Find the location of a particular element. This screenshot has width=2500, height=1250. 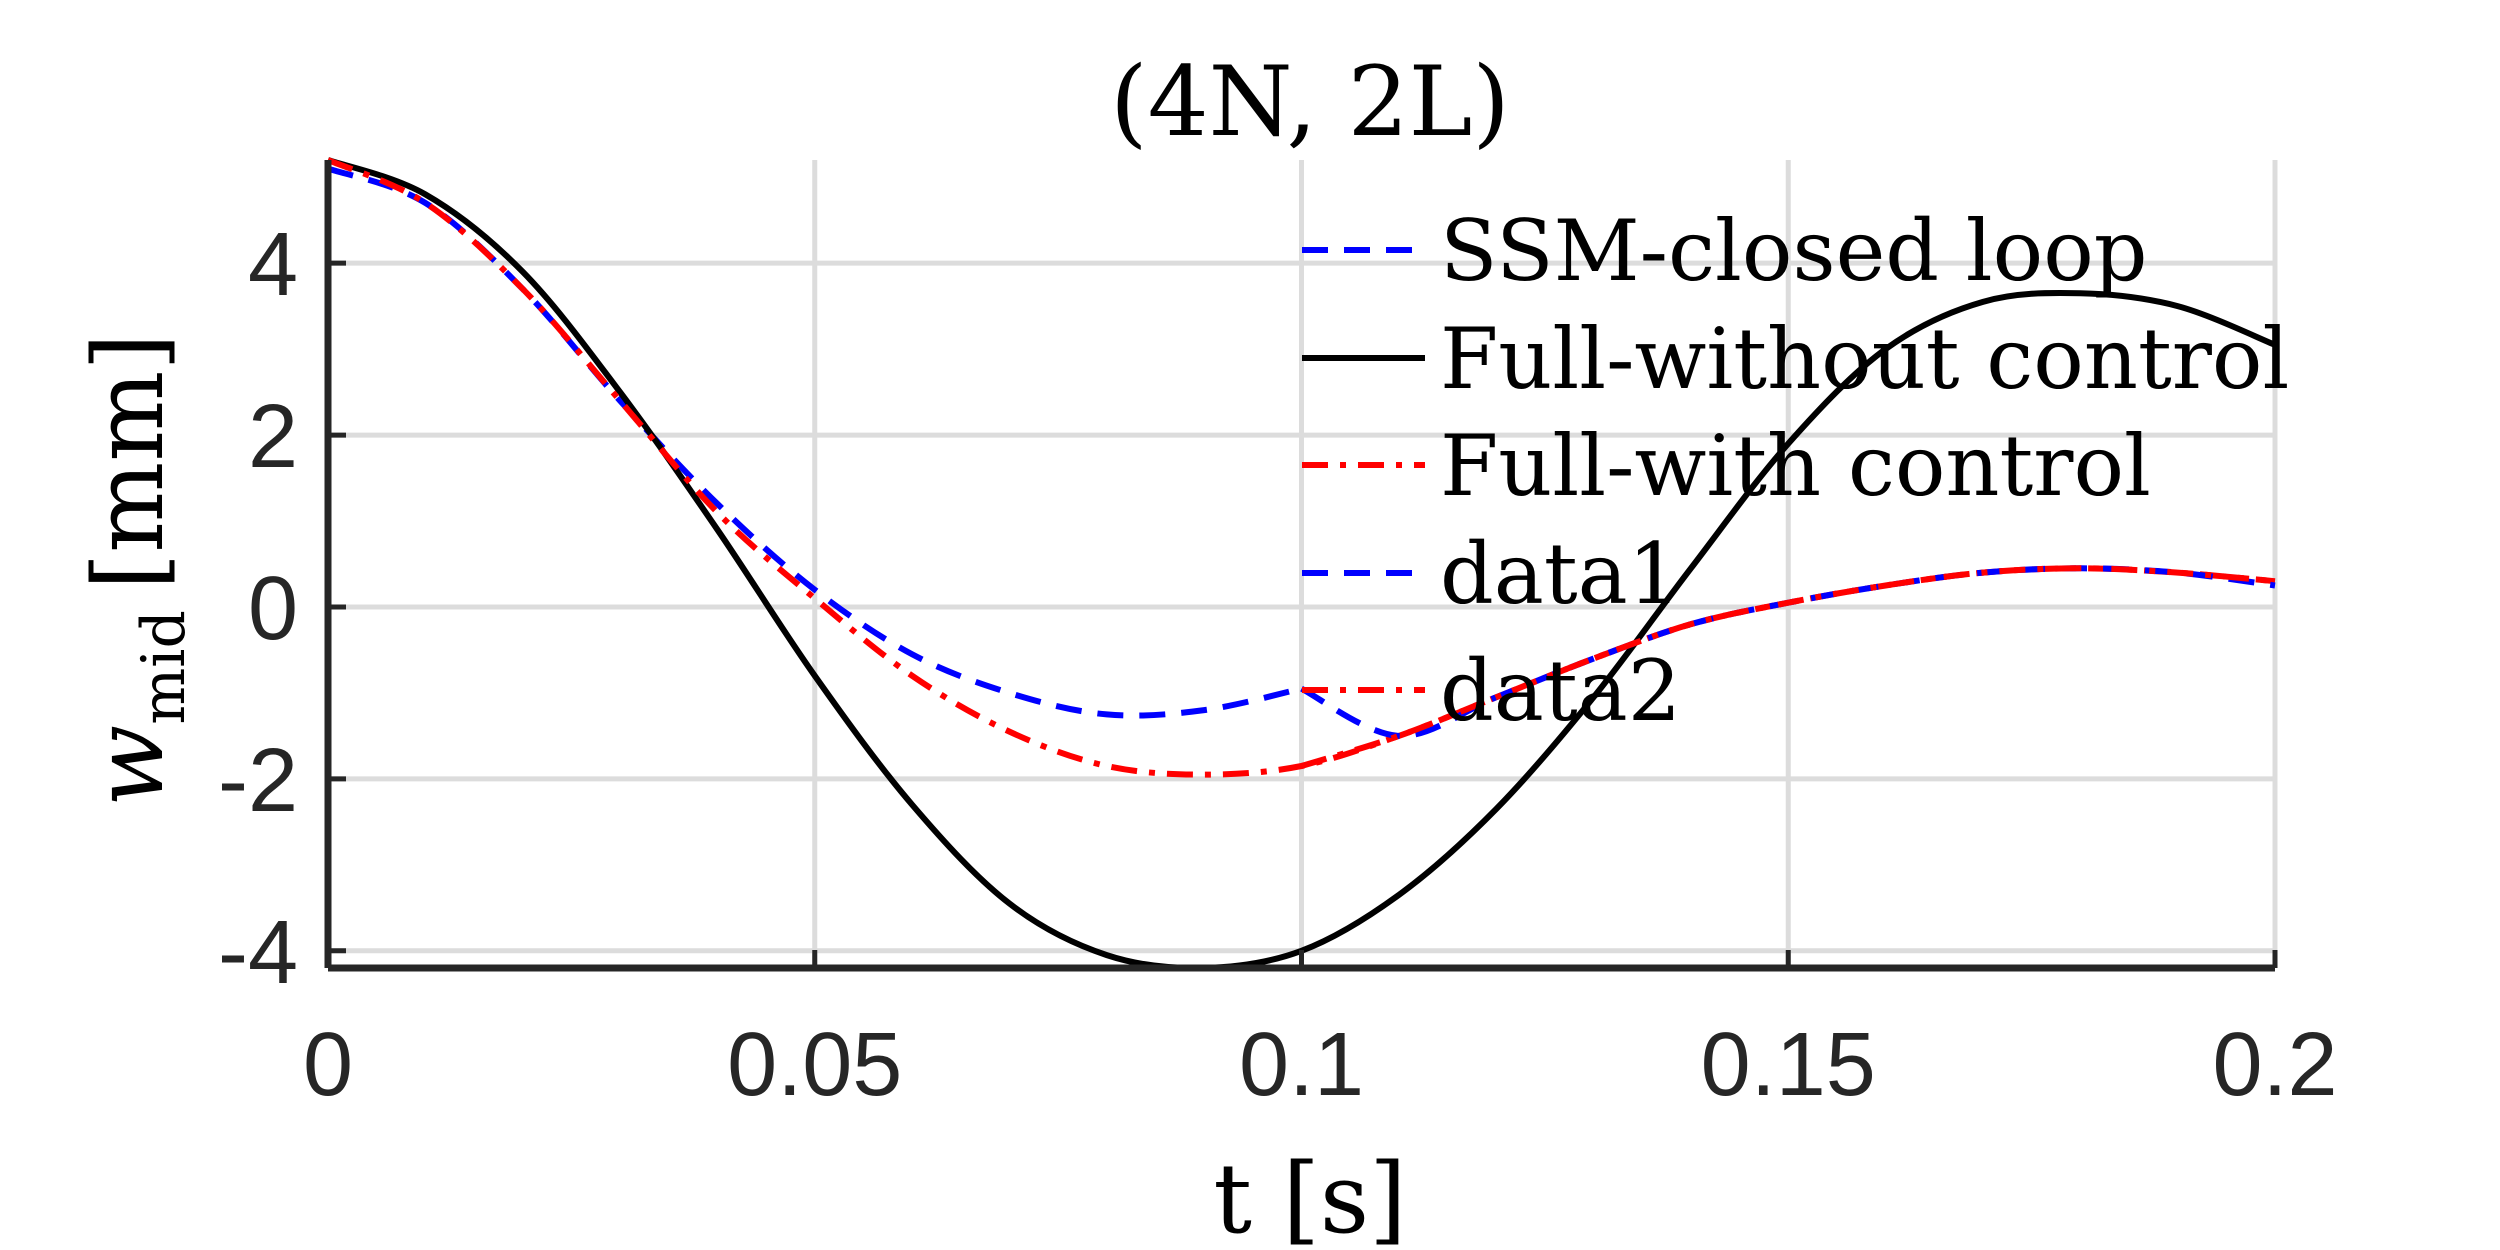

y-axis-label: wmid [mm] is located at coordinates (136, 570).